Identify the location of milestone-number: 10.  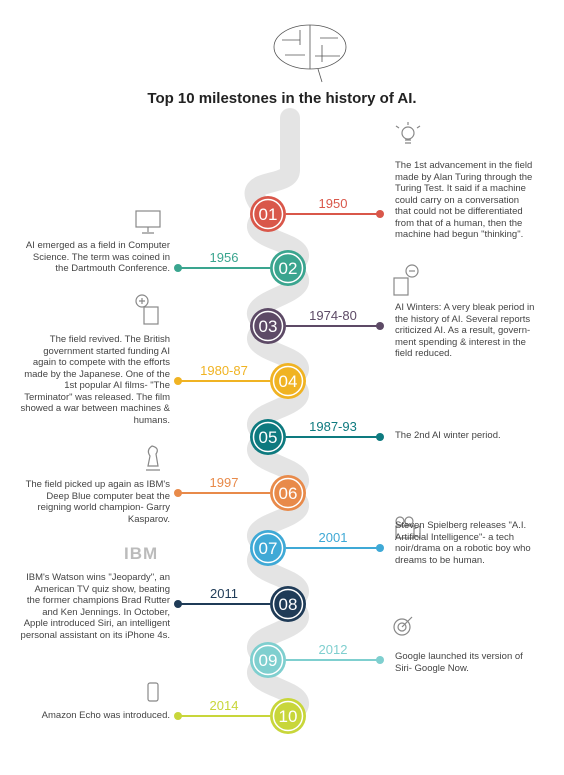
(288, 716).